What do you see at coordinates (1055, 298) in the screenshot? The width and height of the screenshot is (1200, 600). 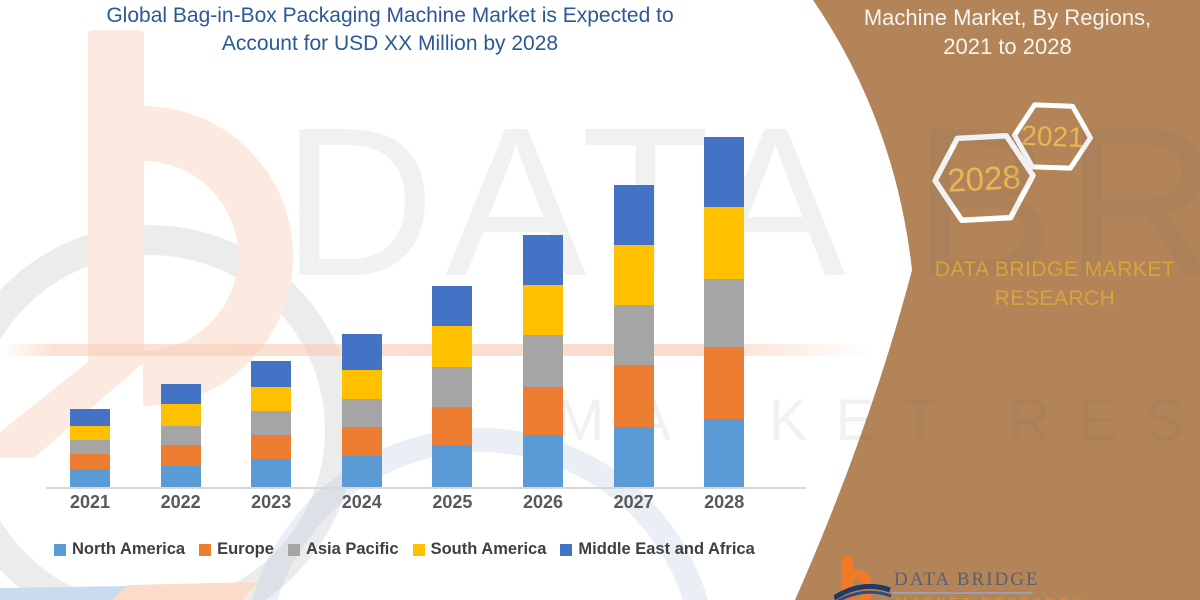 I see `panel-brand-line2: RESEARCH` at bounding box center [1055, 298].